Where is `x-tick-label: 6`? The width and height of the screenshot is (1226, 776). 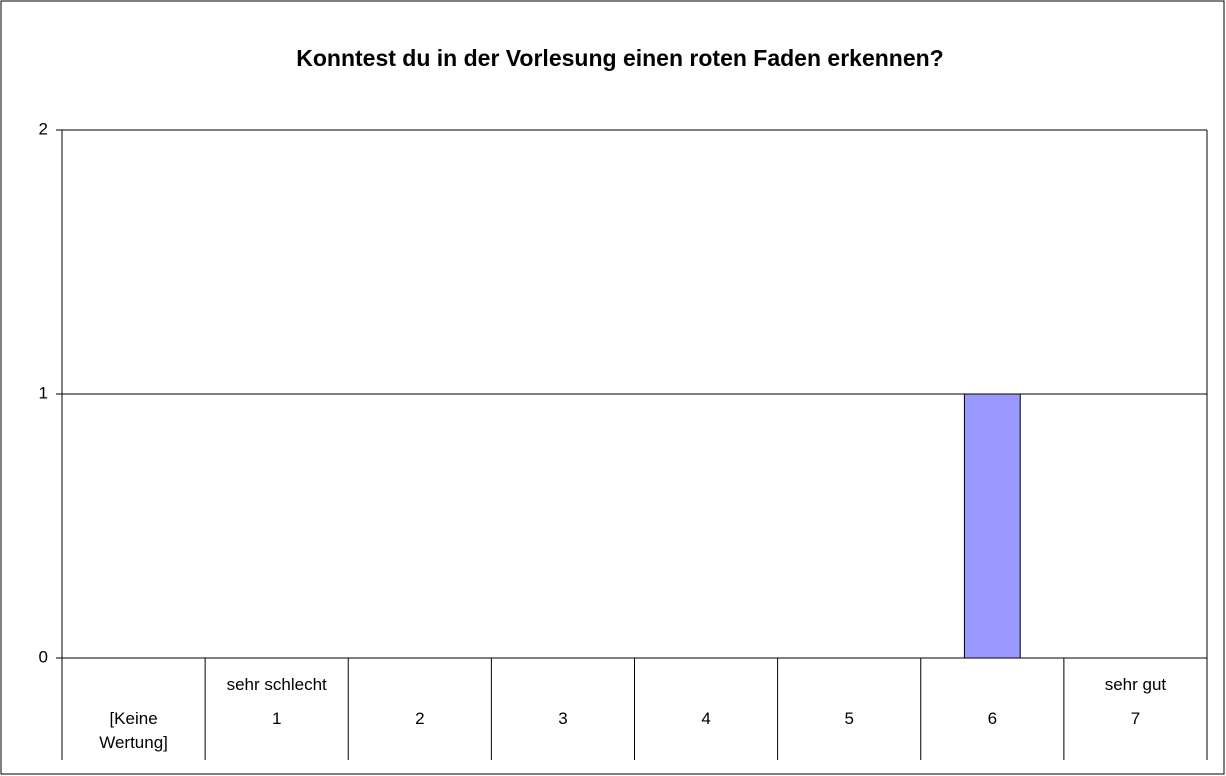
x-tick-label: 6 is located at coordinates (992, 718).